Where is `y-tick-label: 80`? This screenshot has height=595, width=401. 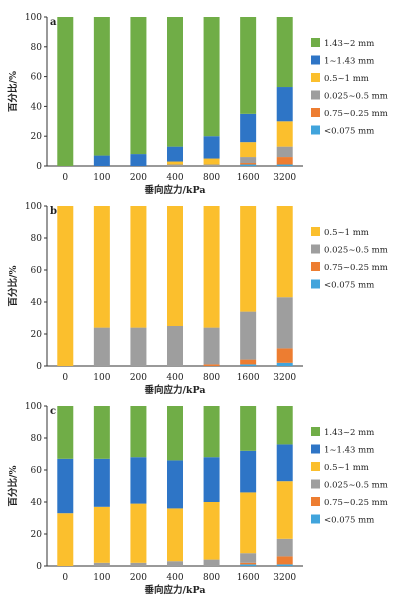 y-tick-label: 80 is located at coordinates (37, 48).